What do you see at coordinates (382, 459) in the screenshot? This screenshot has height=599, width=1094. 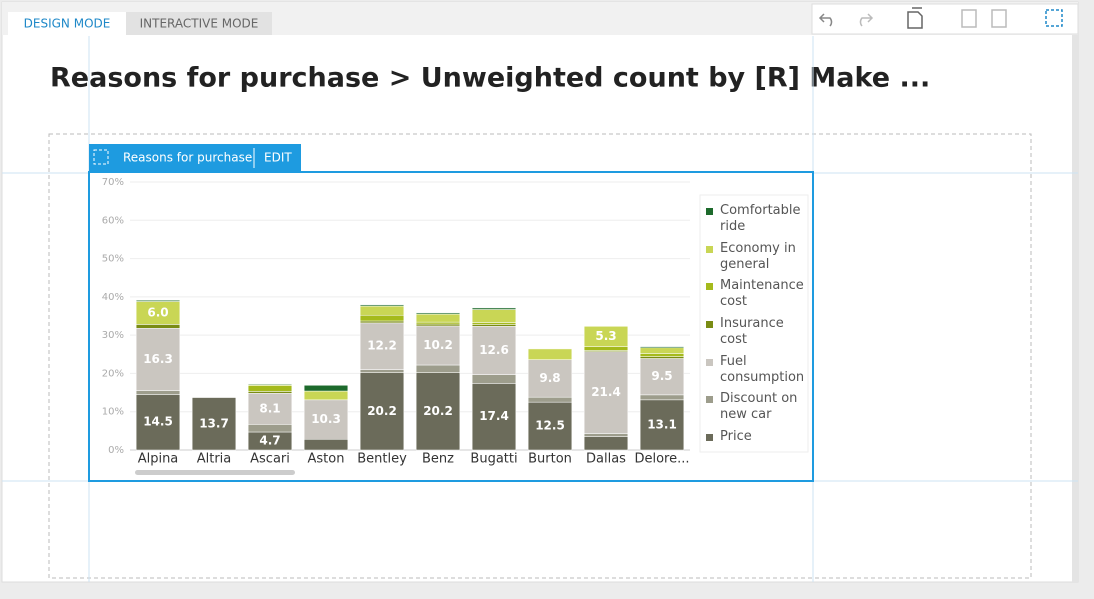 I see `x-tick-label: Bentley` at bounding box center [382, 459].